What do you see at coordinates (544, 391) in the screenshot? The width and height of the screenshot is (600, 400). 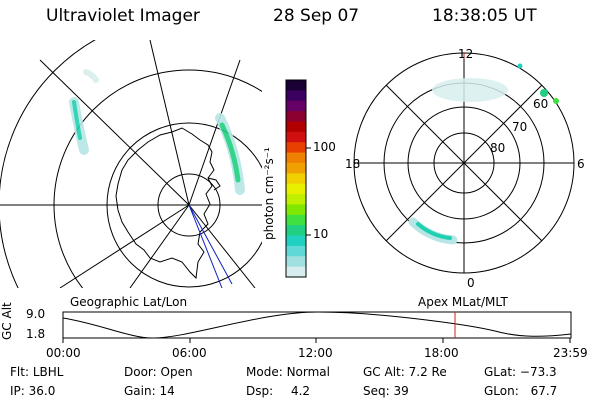 I see `glon-value: 67.7` at bounding box center [544, 391].